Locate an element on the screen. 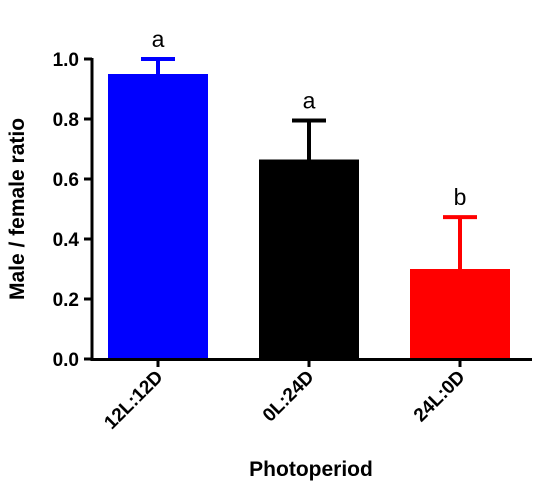 The height and width of the screenshot is (487, 537). y-ticks-group: 0.0 0.2 0.4 0.6 0.8 1.0 is located at coordinates (72, 210).